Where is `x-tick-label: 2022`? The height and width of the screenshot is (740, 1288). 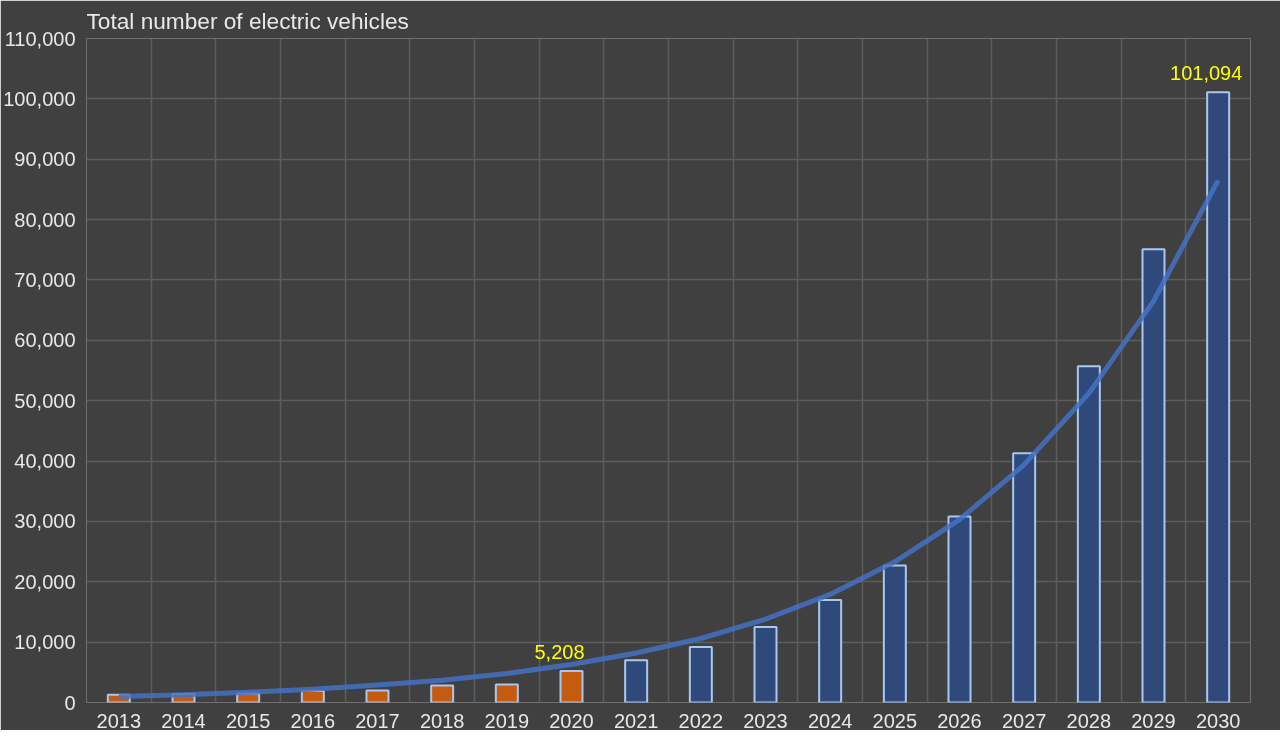 x-tick-label: 2022 is located at coordinates (701, 720).